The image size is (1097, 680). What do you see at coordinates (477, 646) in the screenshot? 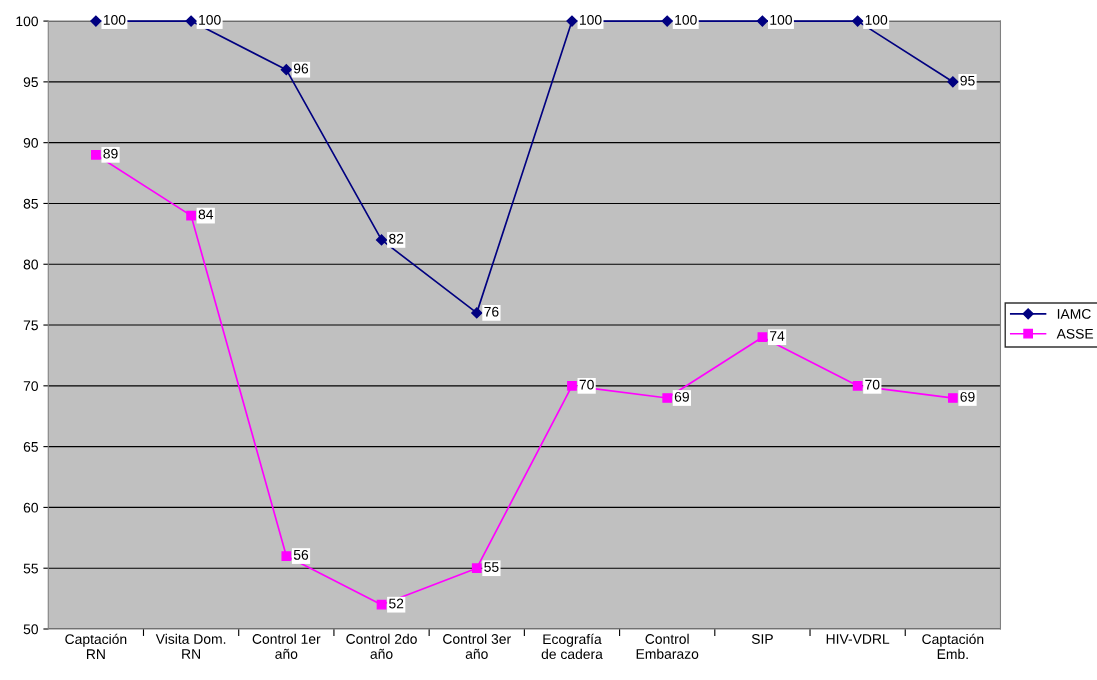
I see `x-tick-label: Control 3er año` at bounding box center [477, 646].